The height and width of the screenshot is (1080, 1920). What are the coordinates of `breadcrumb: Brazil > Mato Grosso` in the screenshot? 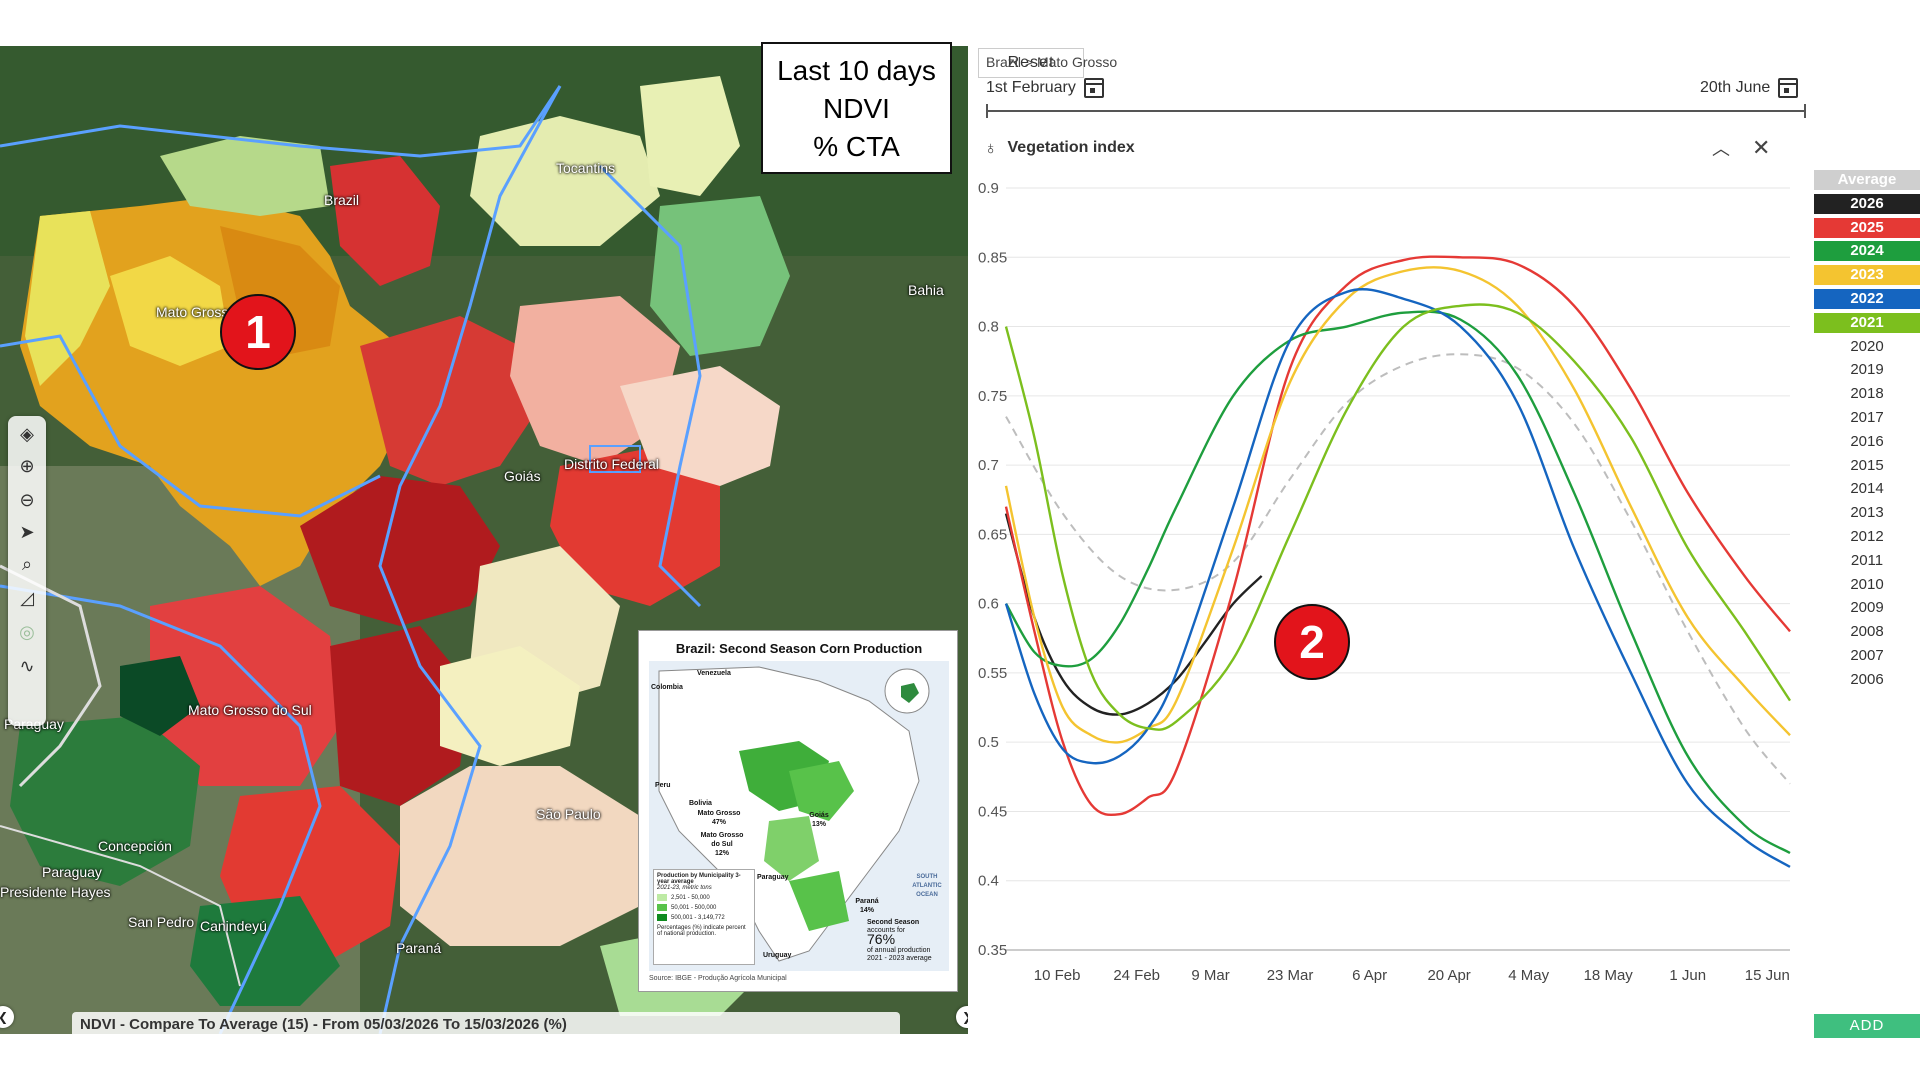 It's located at (1052, 62).